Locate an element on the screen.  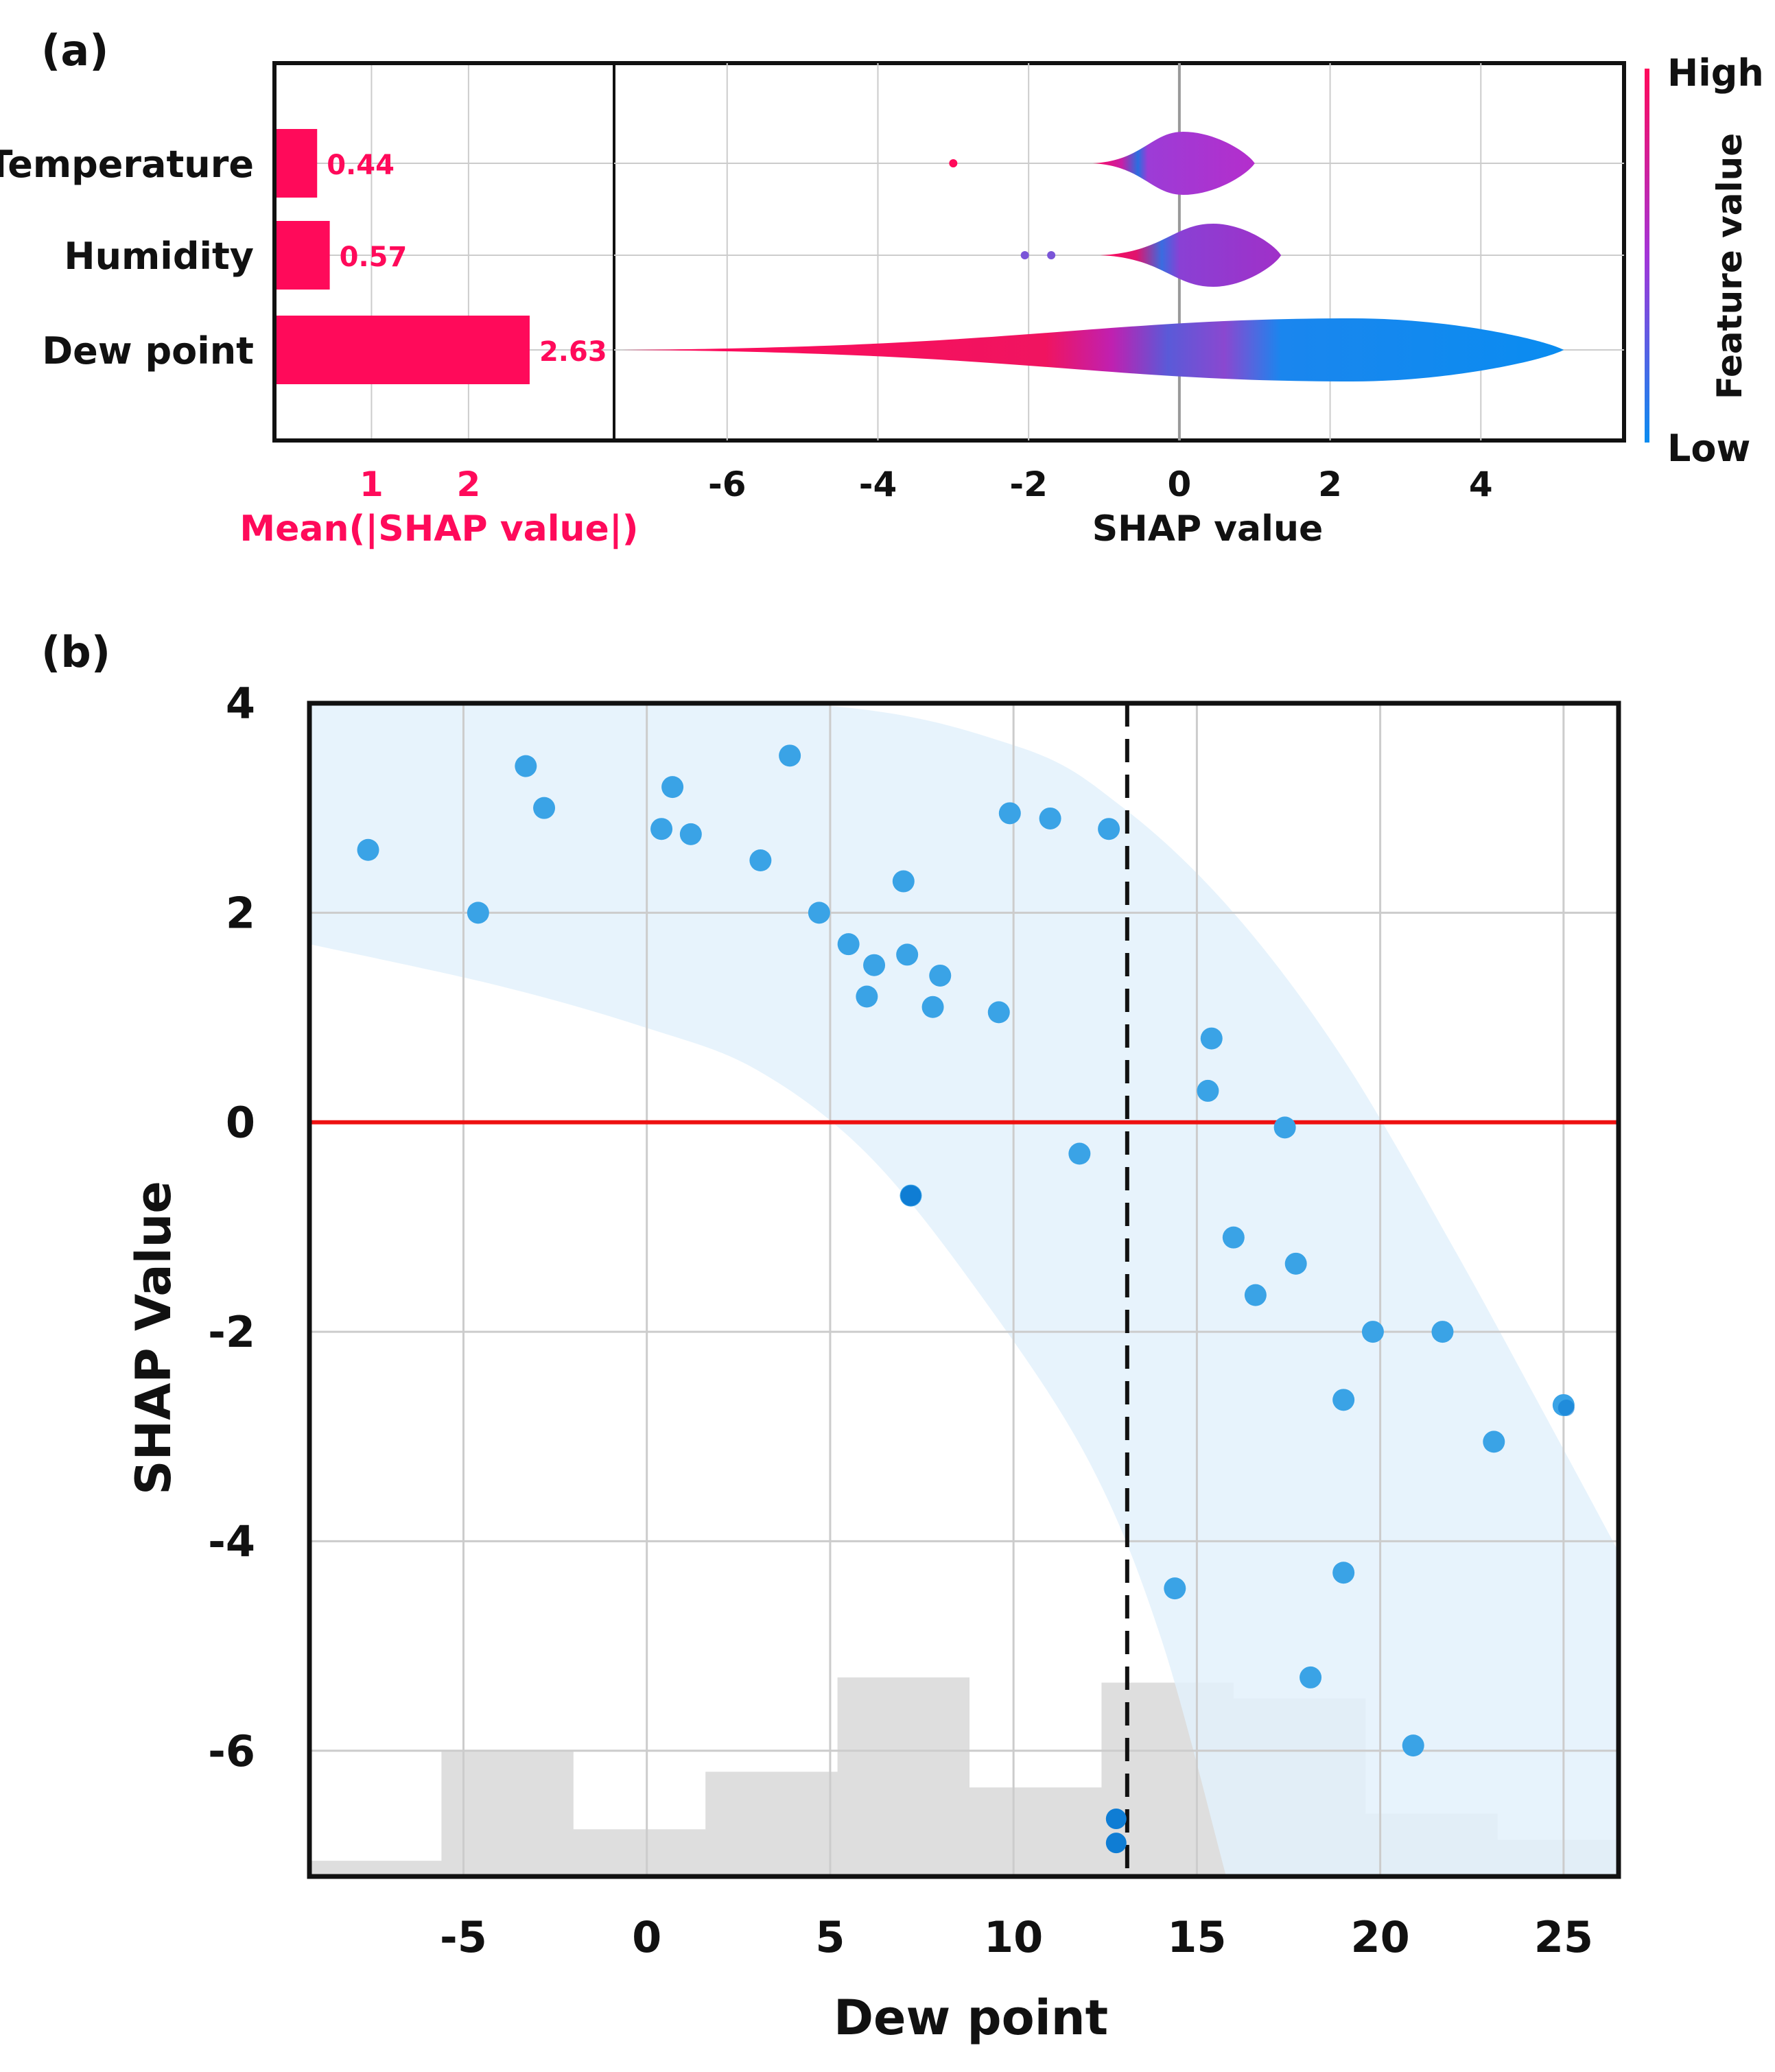
bar-value-label: 2.63 is located at coordinates (573, 352).